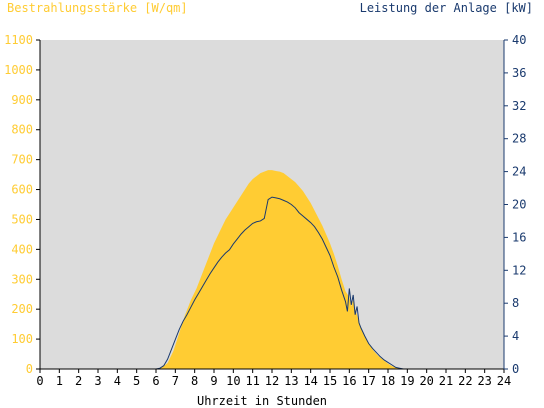  Describe the element at coordinates (519, 139) in the screenshot. I see `y-right-tick-label: 28` at that location.